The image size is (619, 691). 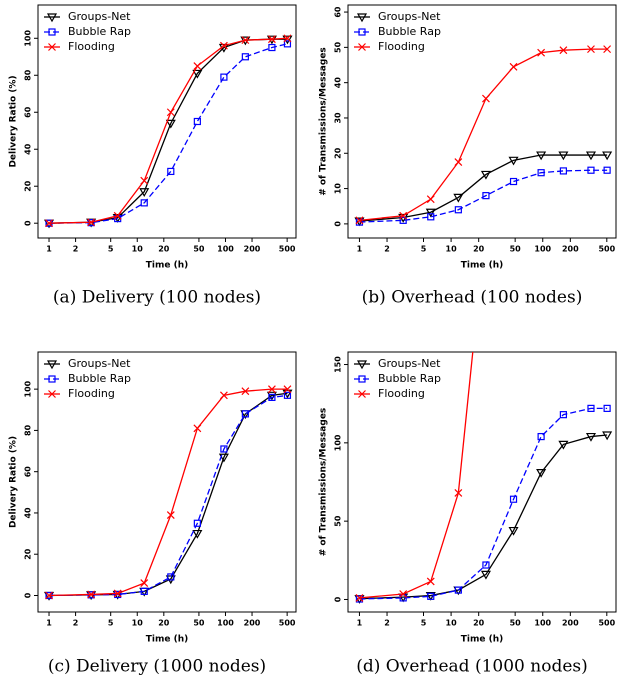 What do you see at coordinates (338, 189) in the screenshot?
I see `y-tick-label: 10` at bounding box center [338, 189].